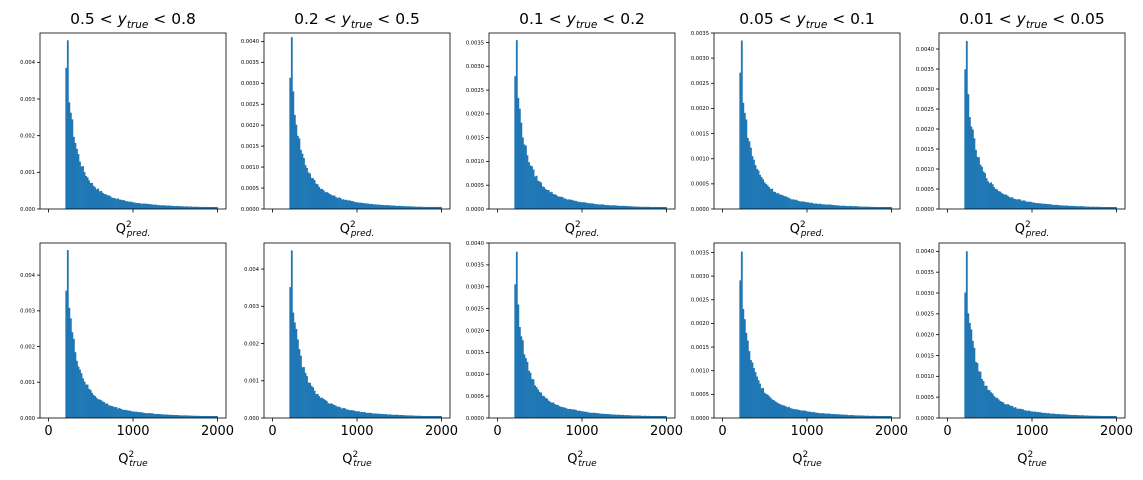 The height and width of the screenshot is (480, 1143). What do you see at coordinates (700, 84) in the screenshot?
I see `y-tick-label: 0.0025` at bounding box center [700, 84].